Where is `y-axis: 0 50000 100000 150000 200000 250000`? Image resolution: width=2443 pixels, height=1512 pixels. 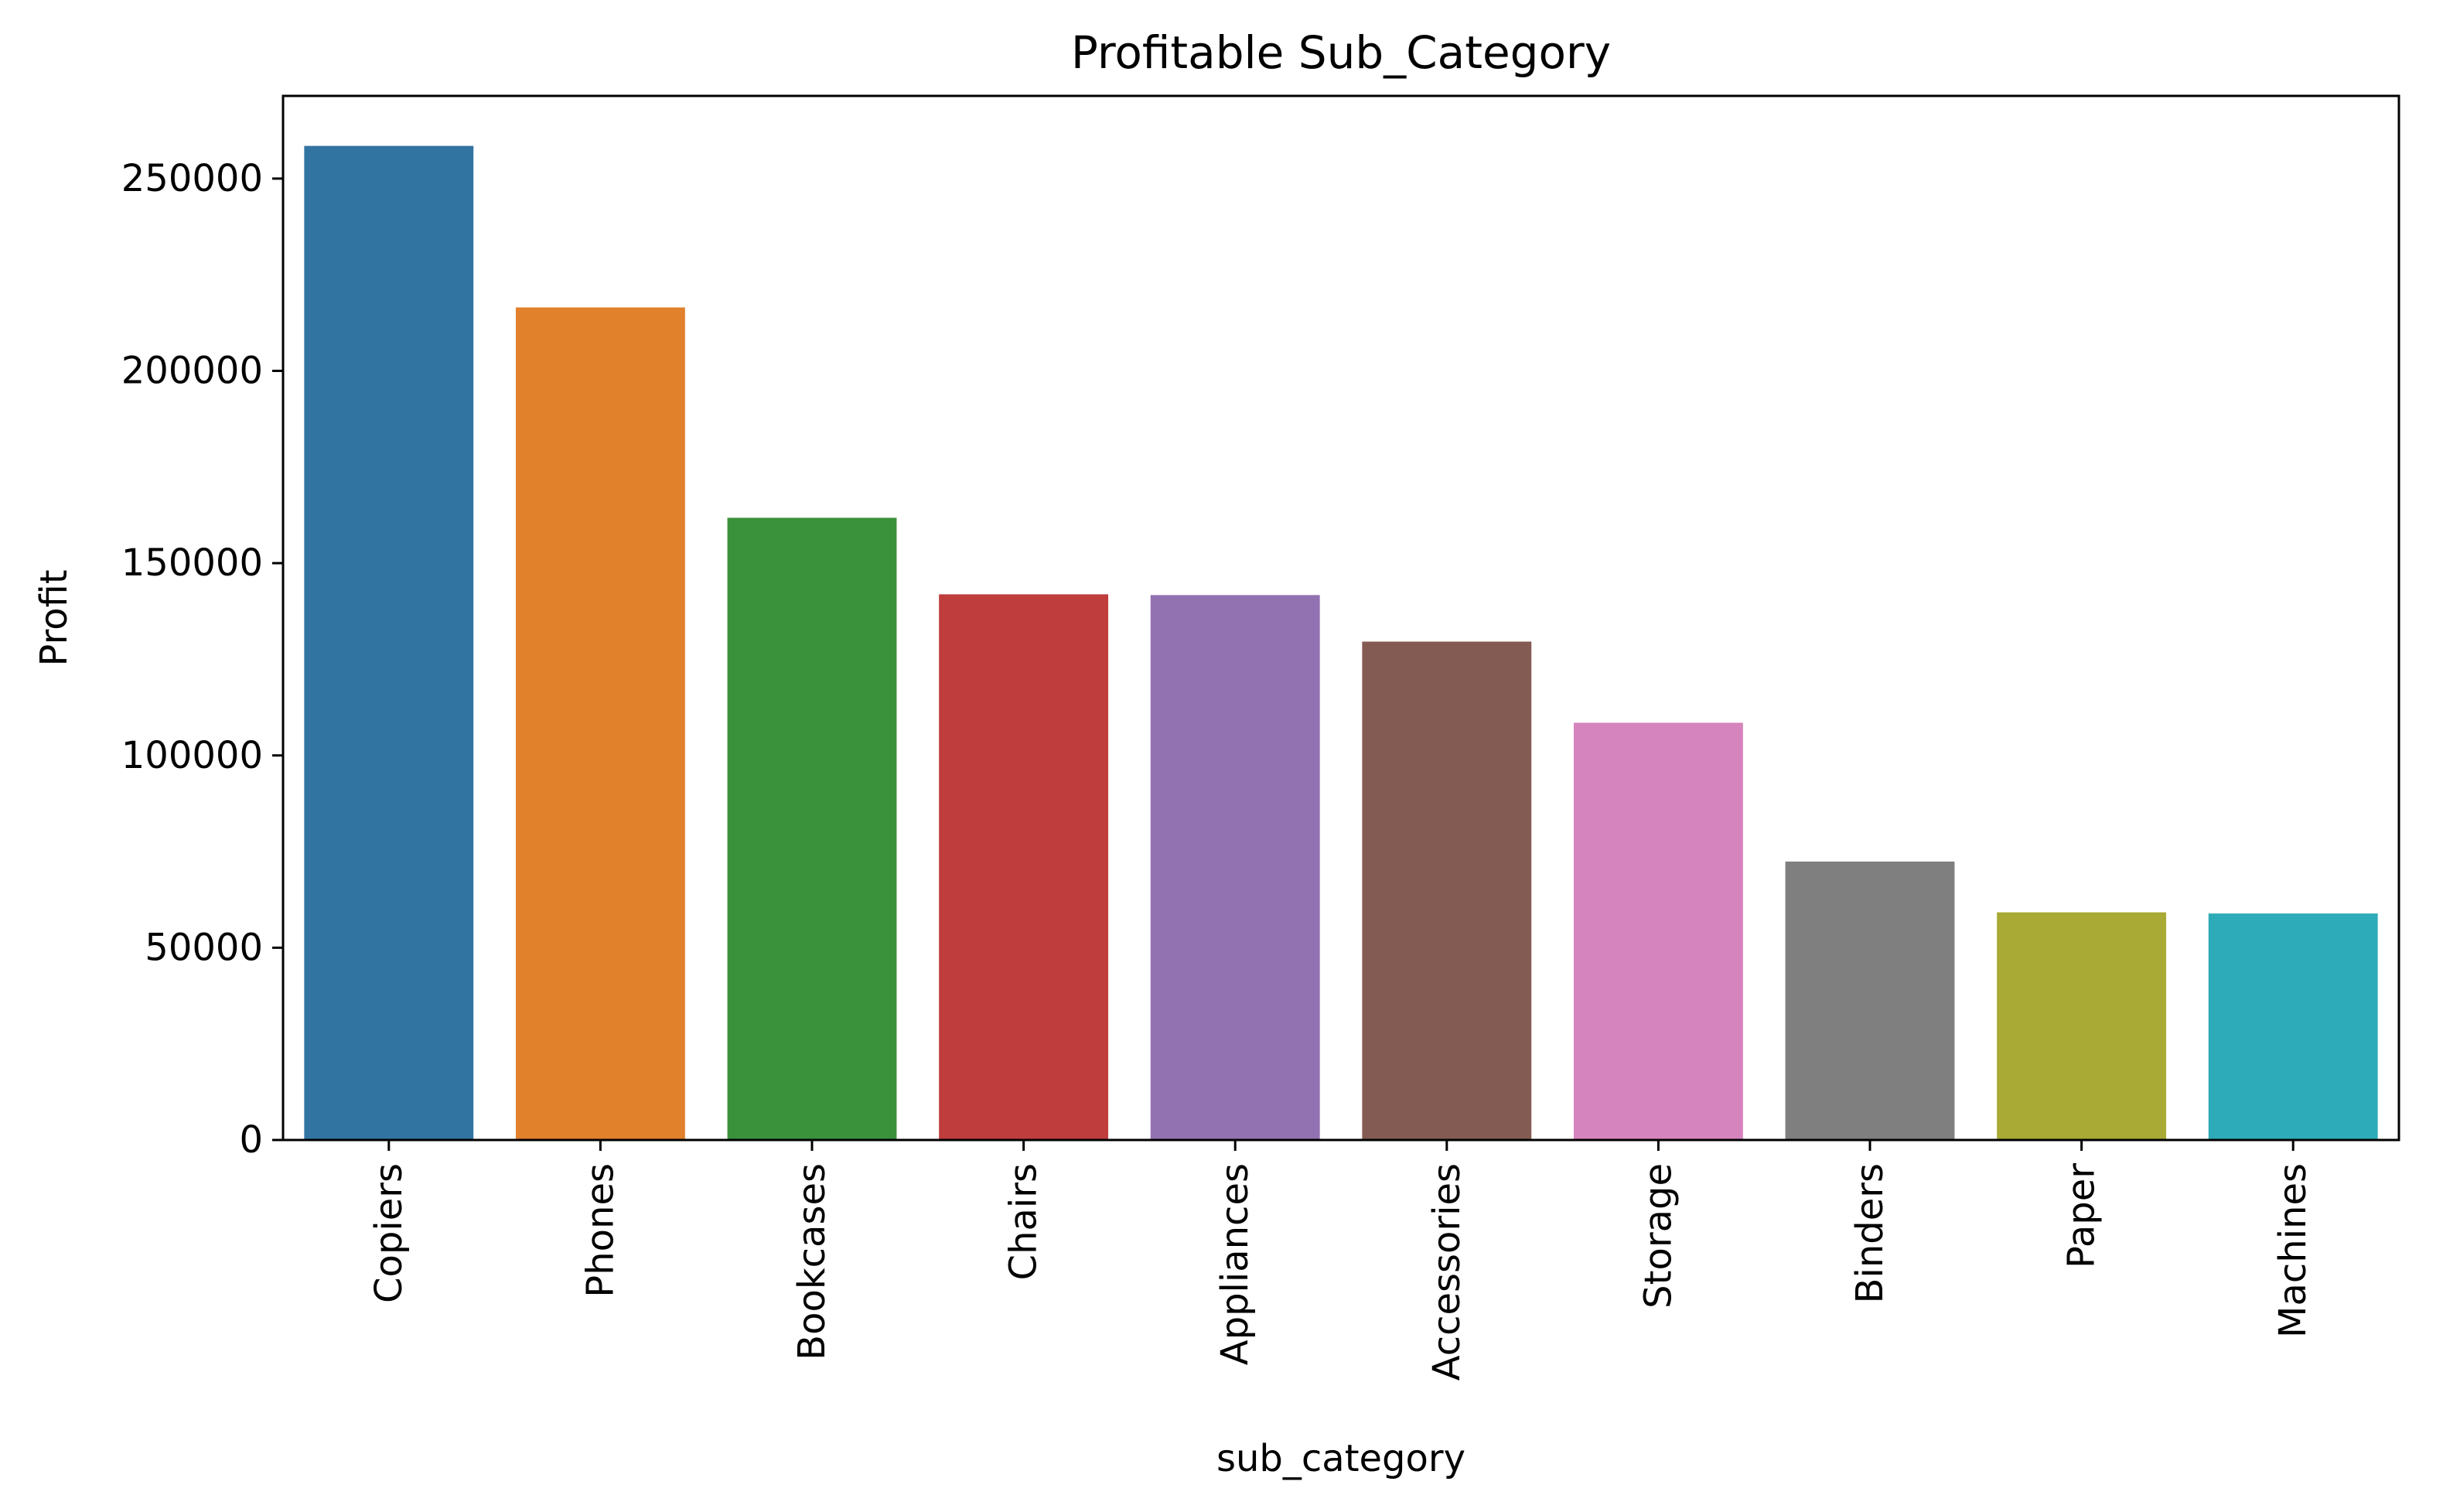
y-axis: 0 50000 100000 150000 200000 250000 is located at coordinates (202, 659).